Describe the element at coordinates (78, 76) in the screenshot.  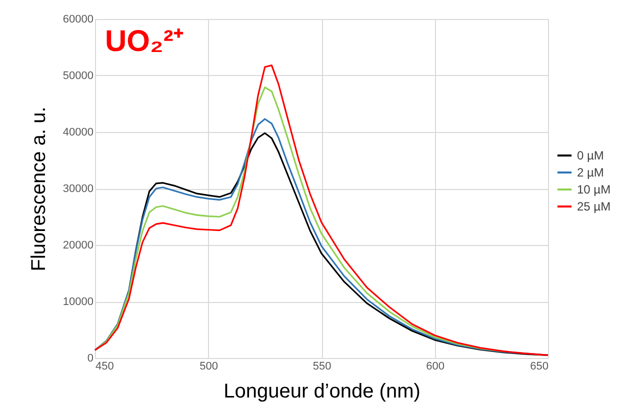
I see `y-tick-label: 50000` at that location.